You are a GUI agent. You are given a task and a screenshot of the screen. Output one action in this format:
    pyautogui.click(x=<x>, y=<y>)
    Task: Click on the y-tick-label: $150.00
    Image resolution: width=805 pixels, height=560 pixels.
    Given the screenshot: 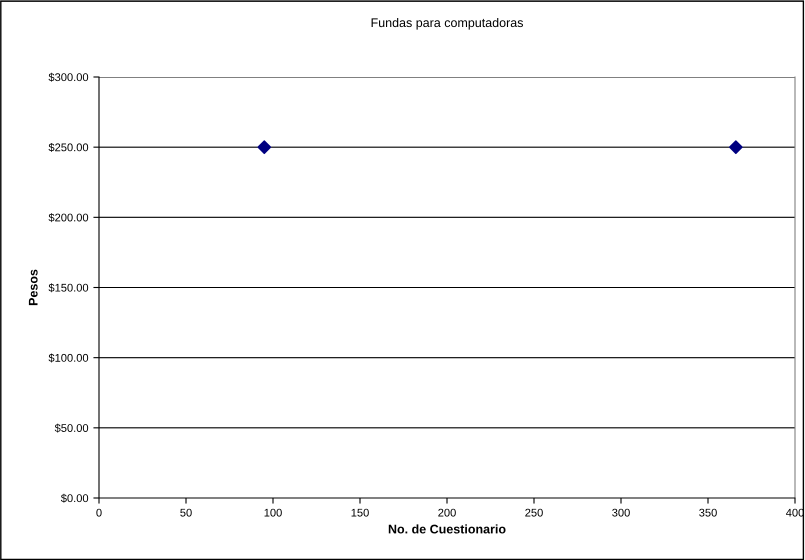 What is the action you would take?
    pyautogui.click(x=68, y=287)
    